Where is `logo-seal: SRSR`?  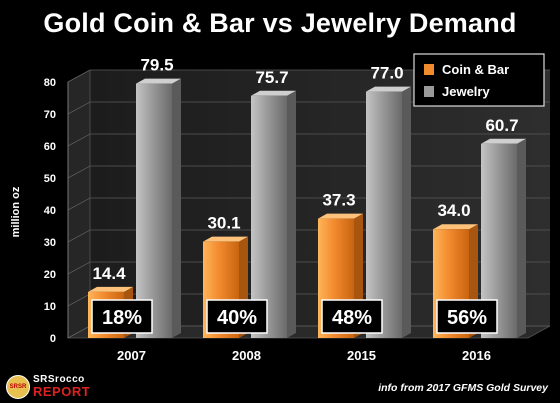 logo-seal: SRSR is located at coordinates (18, 387).